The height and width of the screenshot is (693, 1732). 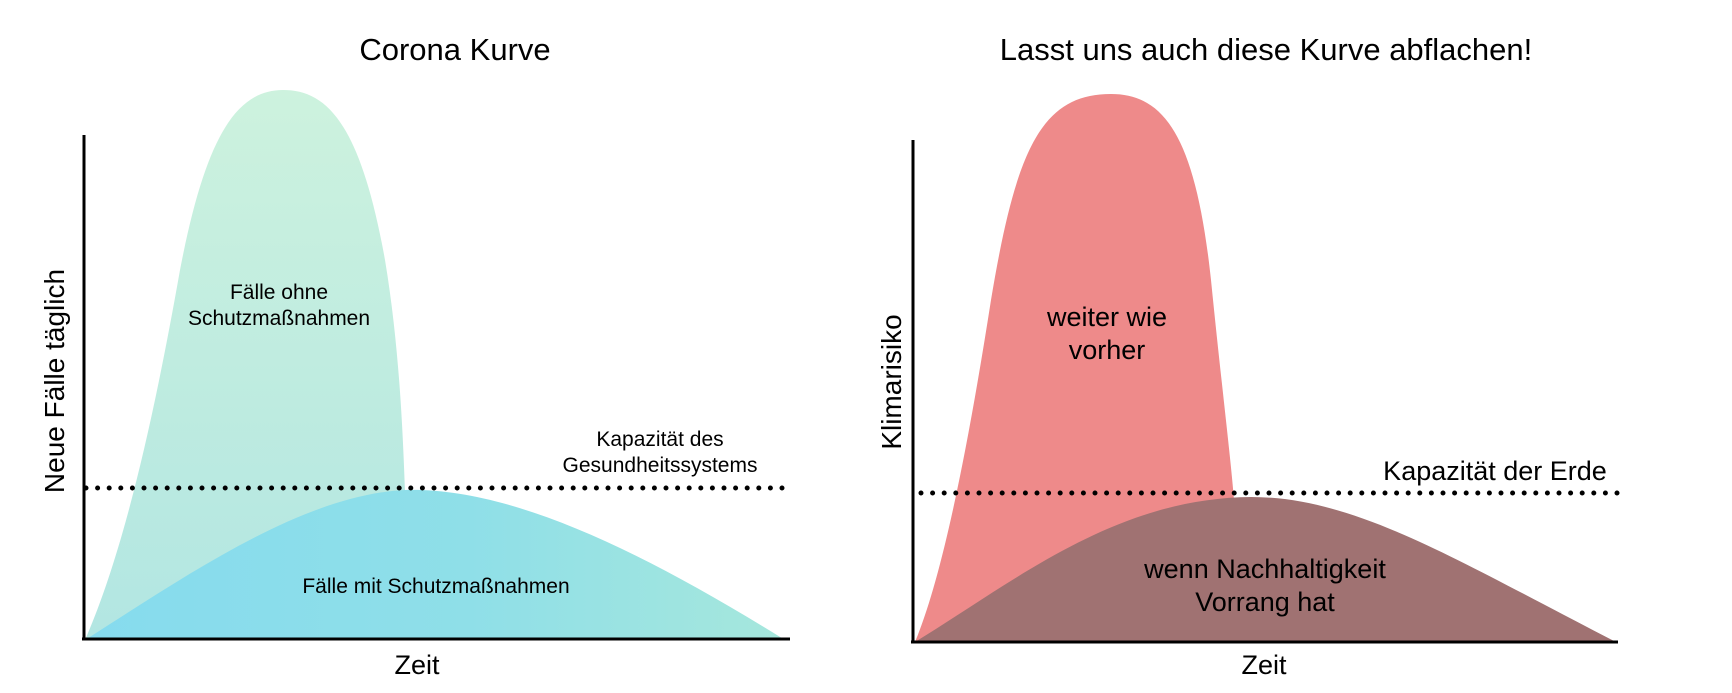 I want to click on curve-sustainability-label: wenn Nachhaltigkeit Vorrang hat, so click(x=1265, y=585).